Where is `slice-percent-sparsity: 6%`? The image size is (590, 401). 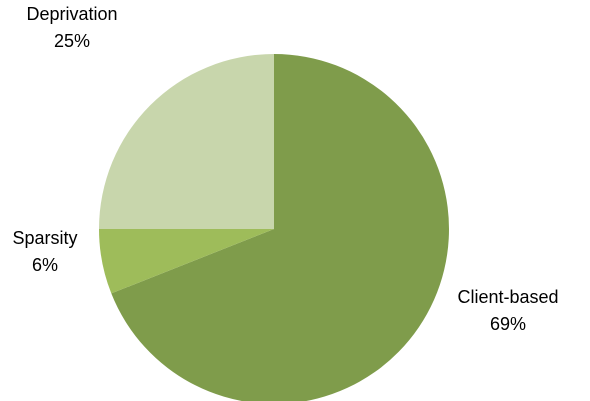
slice-percent-sparsity: 6% is located at coordinates (45, 265).